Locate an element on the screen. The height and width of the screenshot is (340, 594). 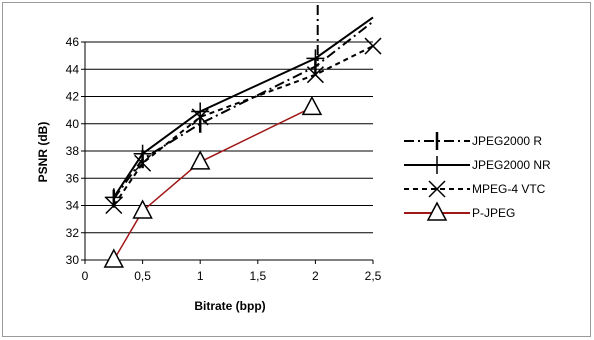
legend-item-jpeg2000-nr: JPEG2000 NR is located at coordinates (477, 165).